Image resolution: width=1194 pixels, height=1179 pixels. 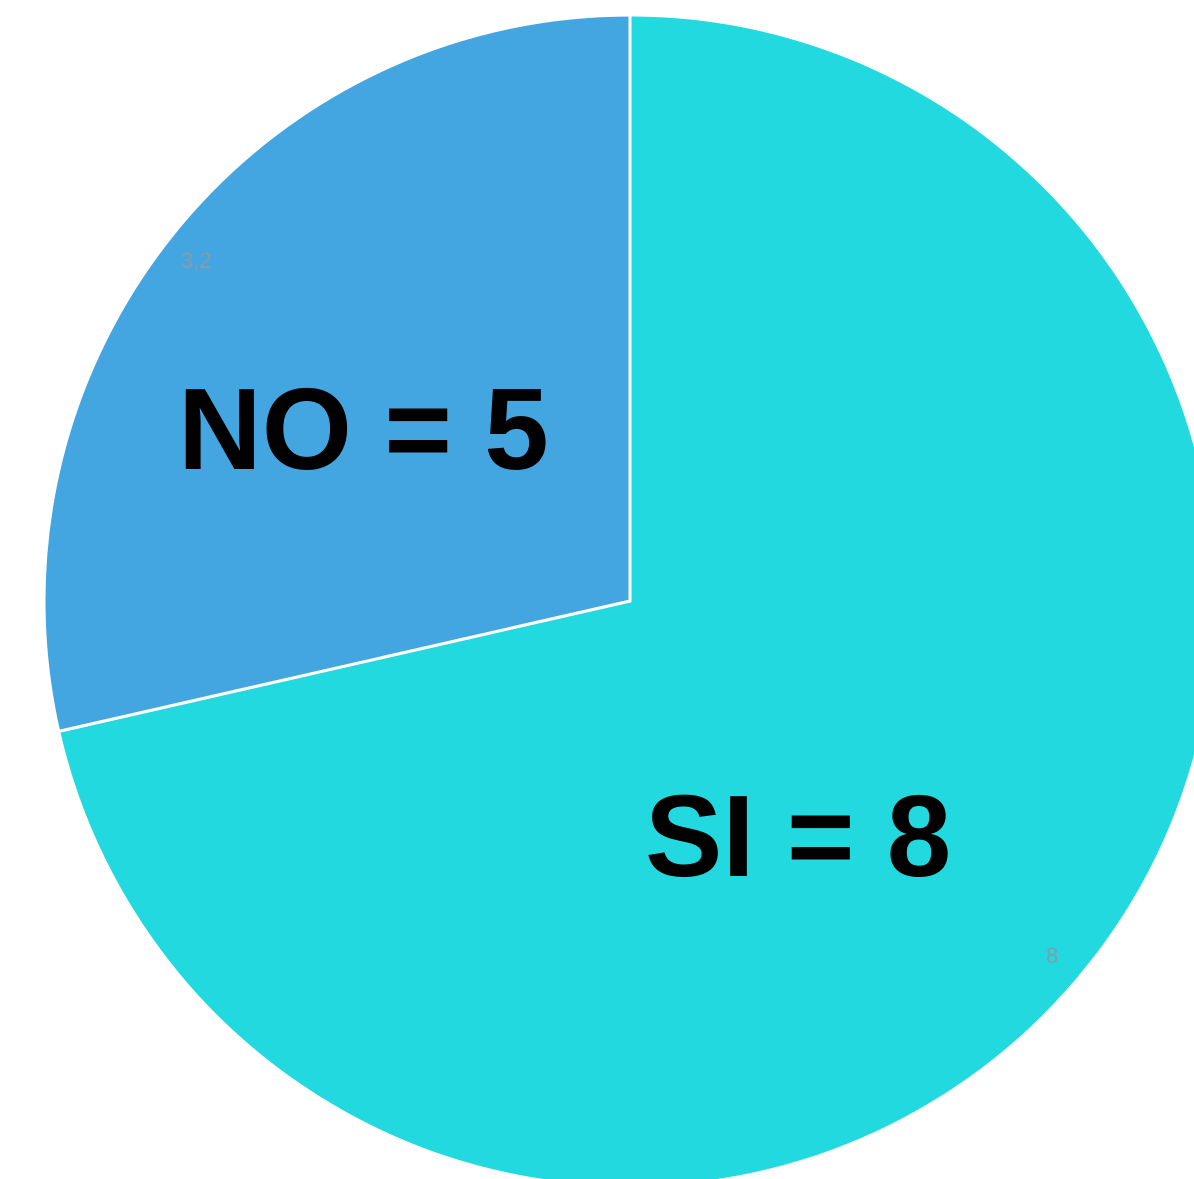 What do you see at coordinates (798, 836) in the screenshot?
I see `annotation-si: SI = 8` at bounding box center [798, 836].